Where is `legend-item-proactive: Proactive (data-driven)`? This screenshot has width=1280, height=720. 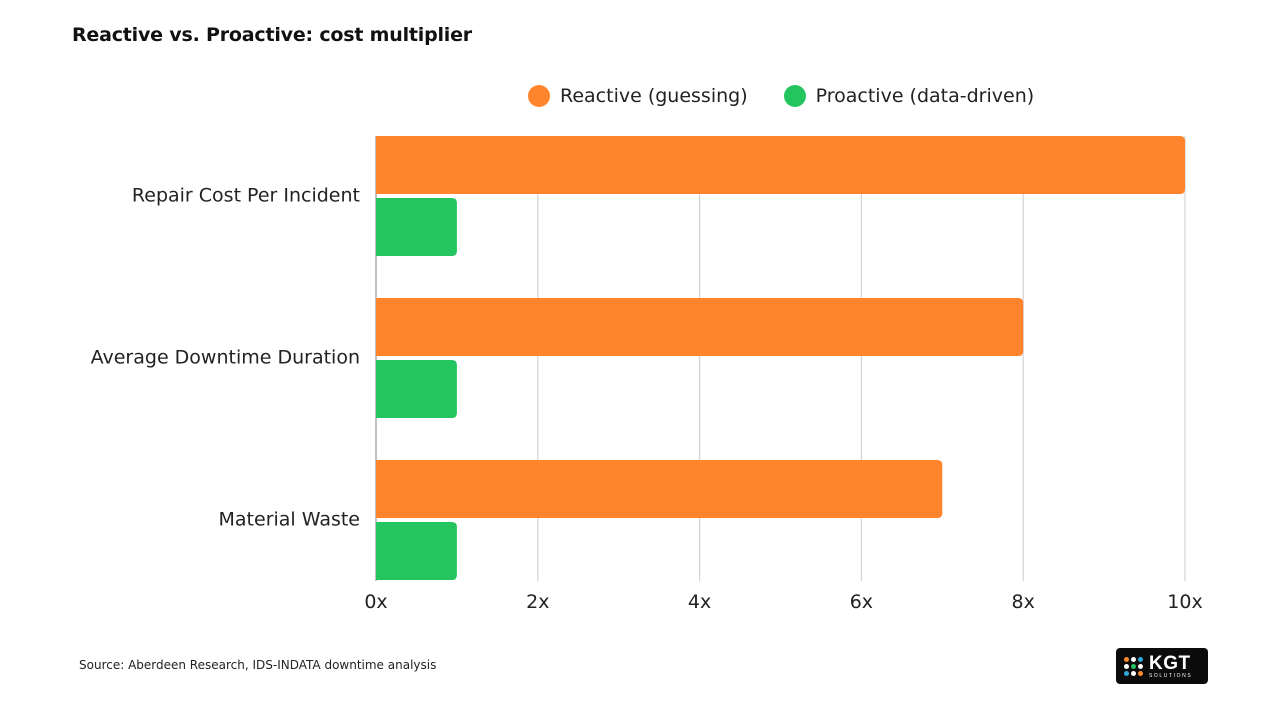 legend-item-proactive: Proactive (data-driven) is located at coordinates (909, 96).